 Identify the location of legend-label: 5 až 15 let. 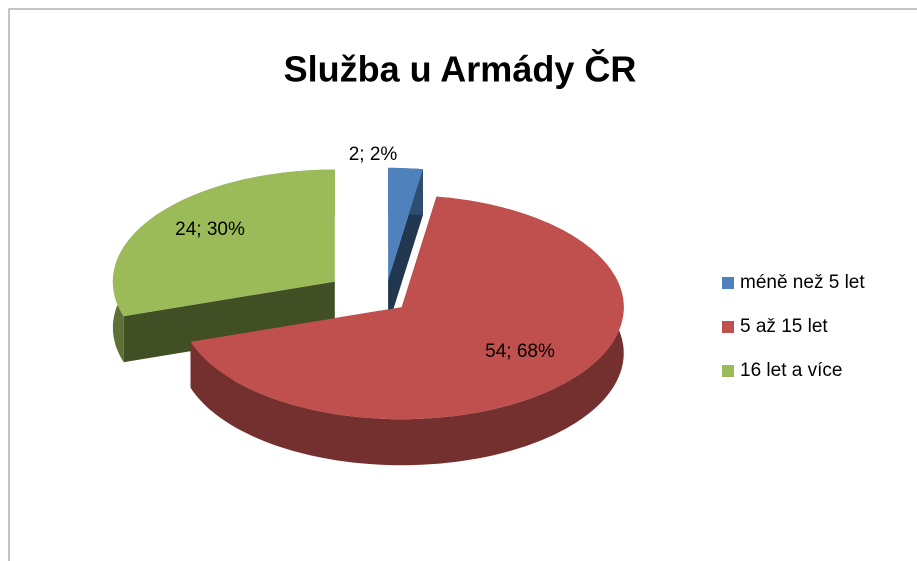
(784, 326).